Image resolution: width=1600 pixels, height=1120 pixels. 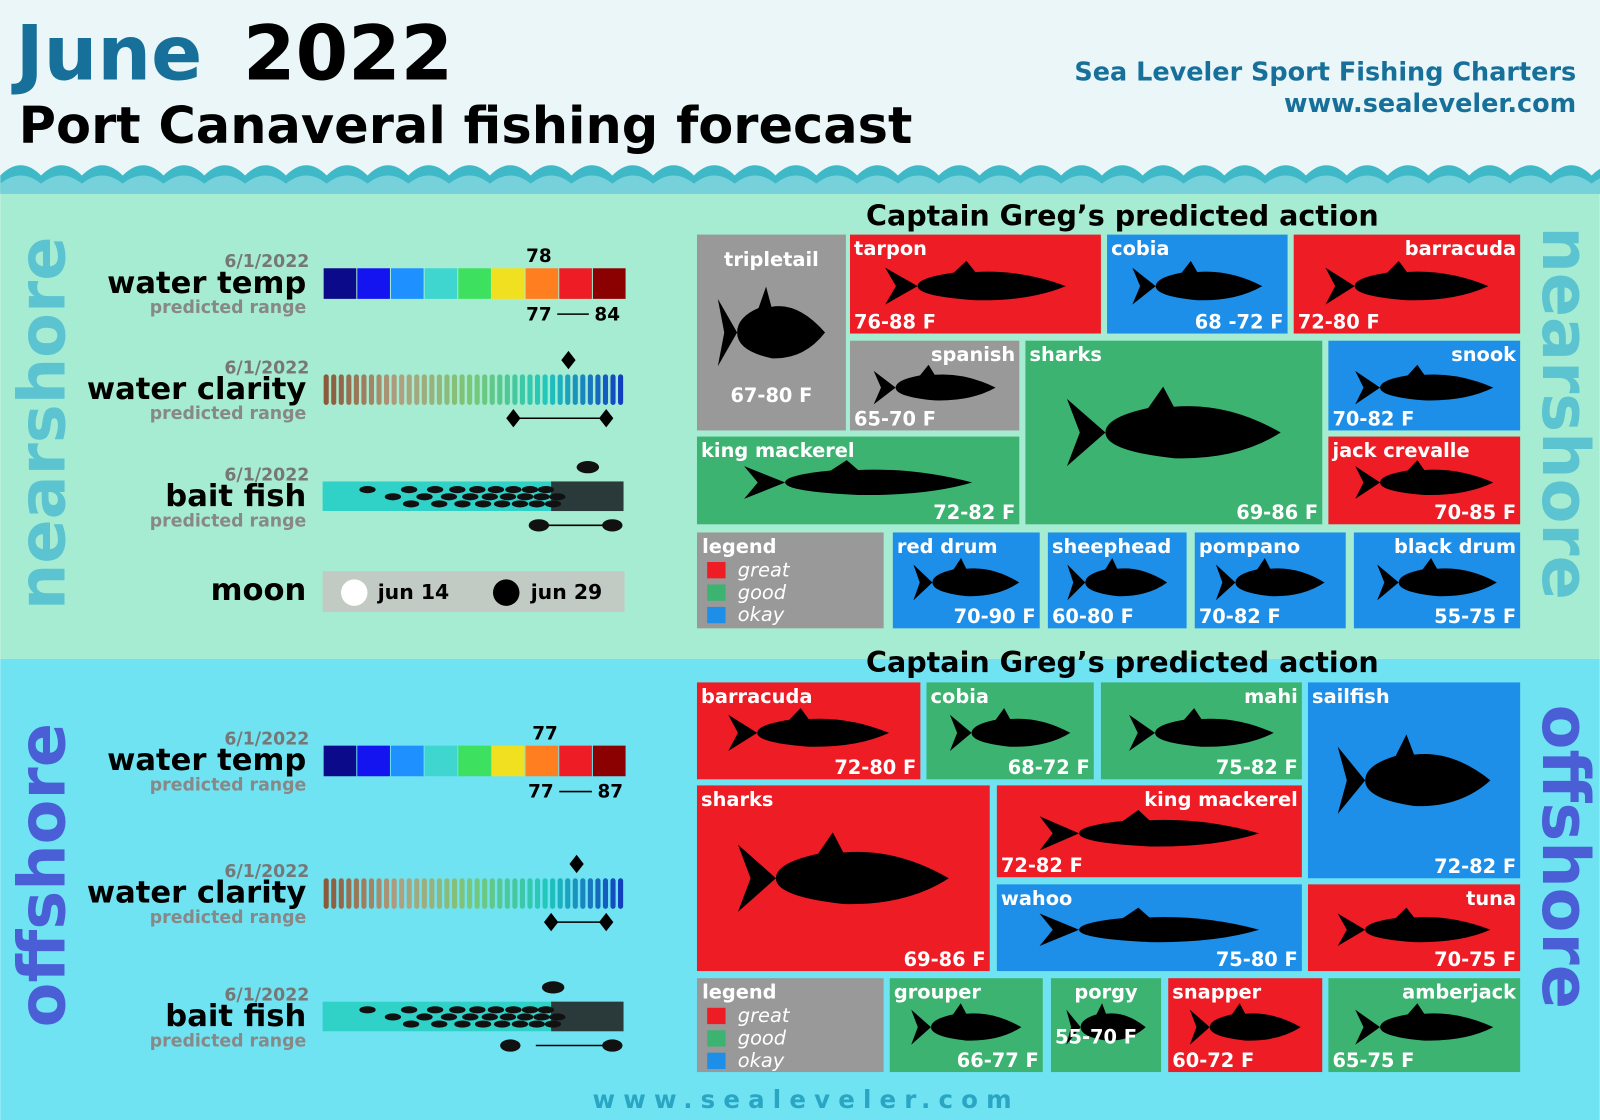 What do you see at coordinates (1430, 104) in the screenshot?
I see `company-url: www.sealeveler.com` at bounding box center [1430, 104].